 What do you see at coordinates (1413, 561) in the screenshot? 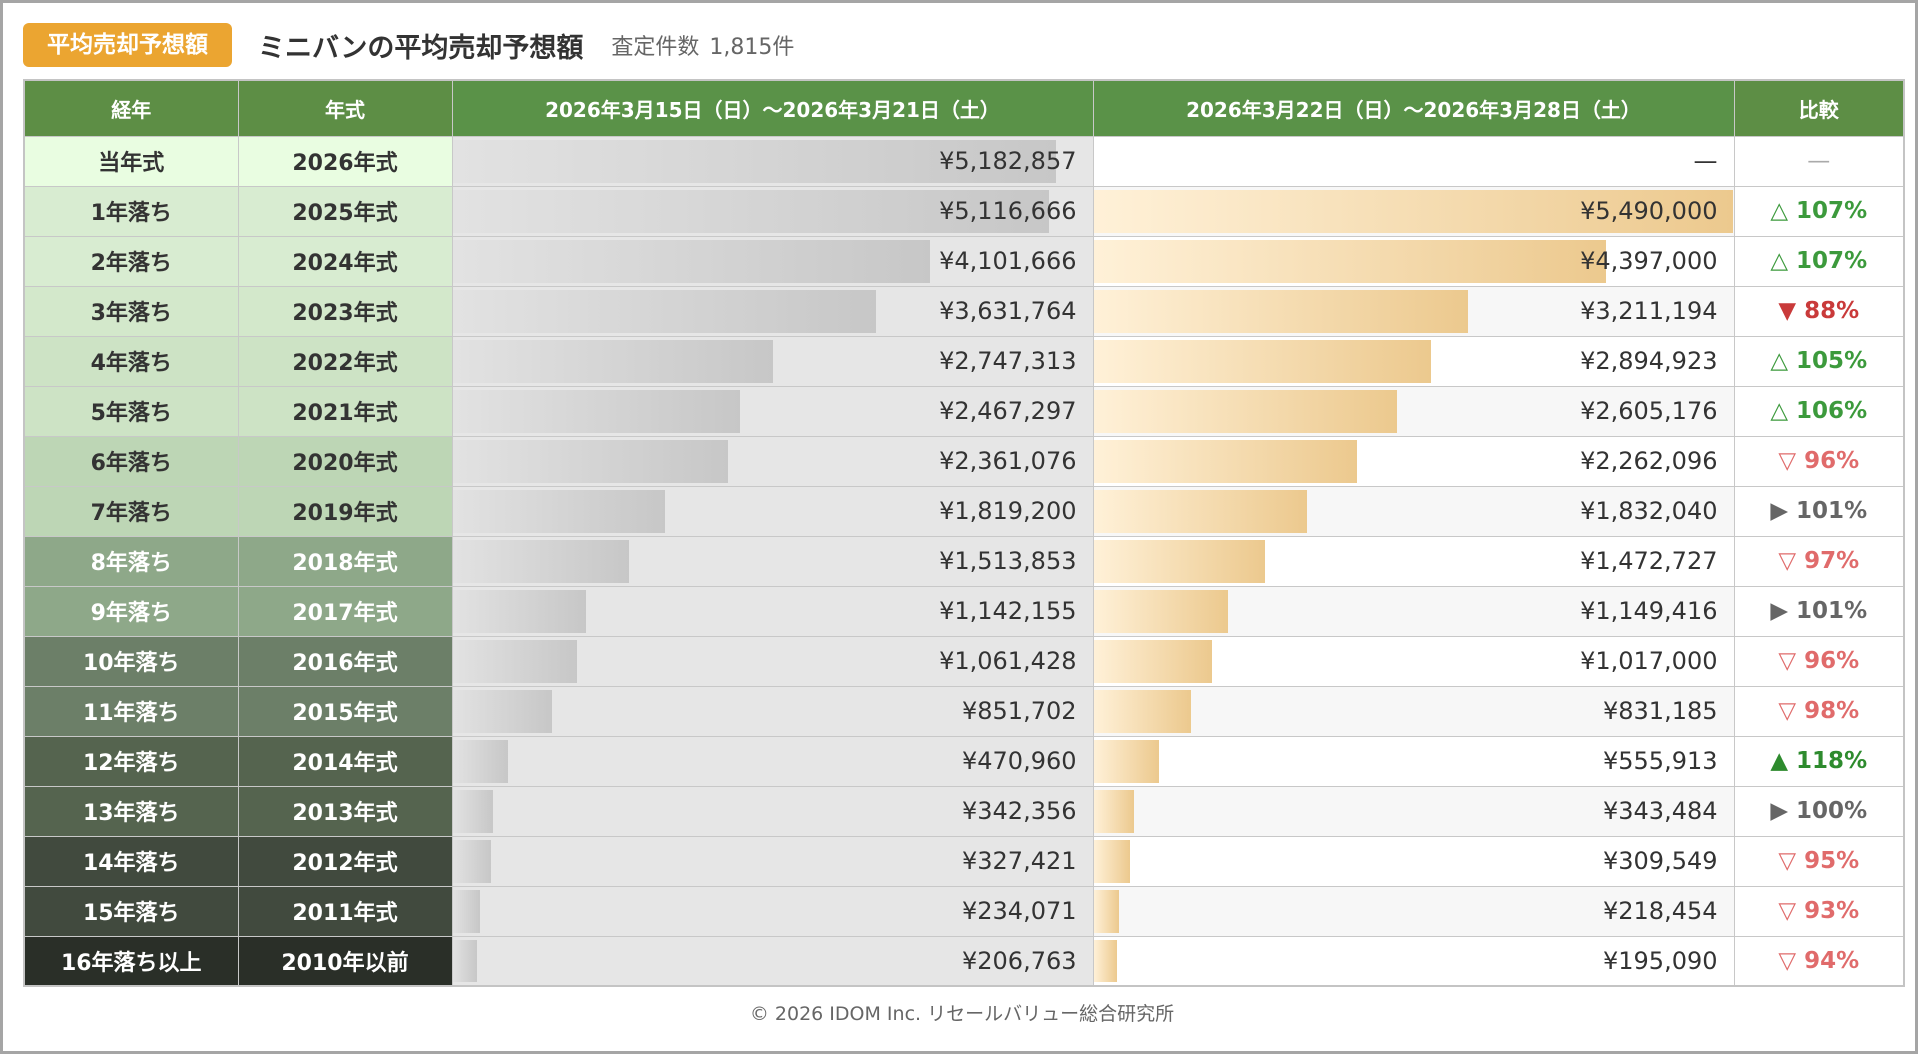
I see `period2-cell: ¥1,472,727` at bounding box center [1413, 561].